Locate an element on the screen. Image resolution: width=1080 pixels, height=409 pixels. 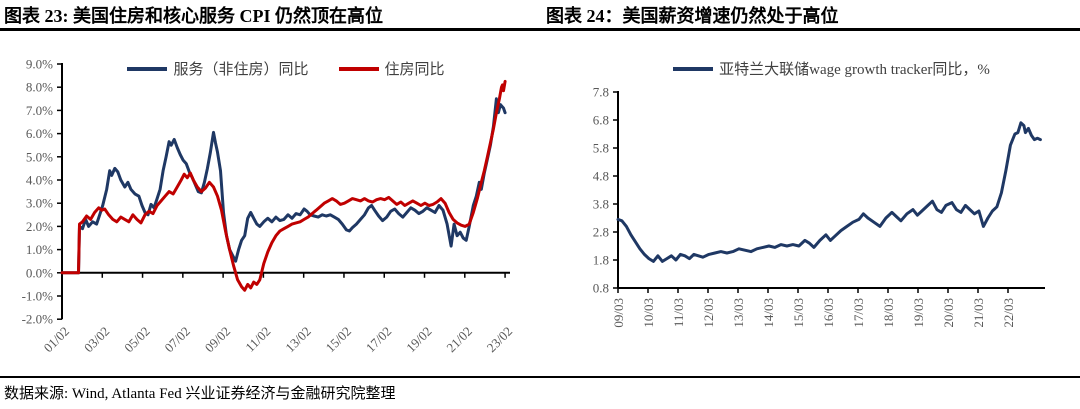
svg-text: 4.8 is located at coordinates (601, 176).